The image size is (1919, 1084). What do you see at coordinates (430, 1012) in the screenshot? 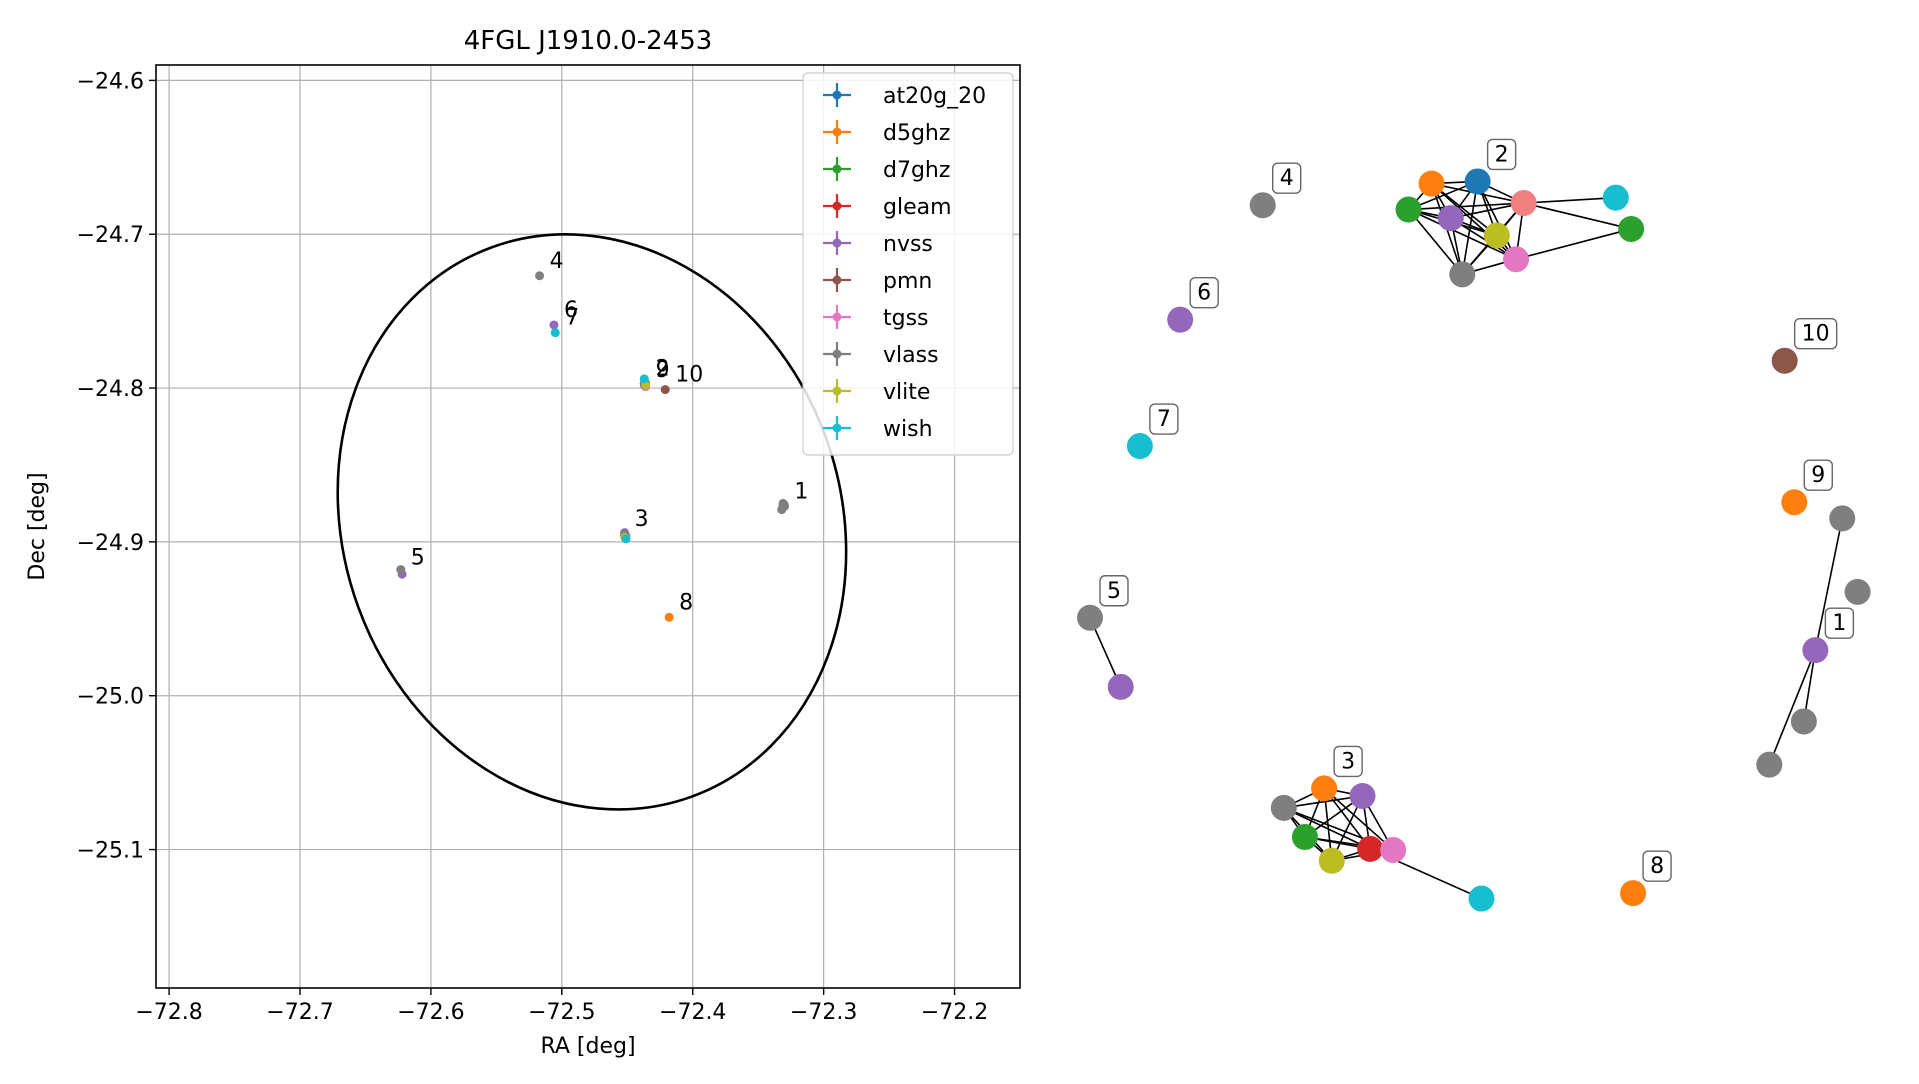
I see `x-tick-label: −72.6` at bounding box center [430, 1012].